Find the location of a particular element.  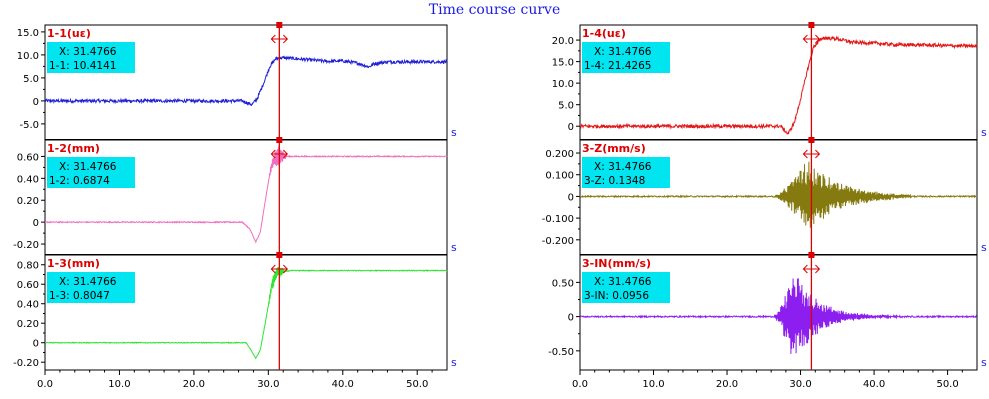

y-tick-label: 0.200 is located at coordinates (559, 154).